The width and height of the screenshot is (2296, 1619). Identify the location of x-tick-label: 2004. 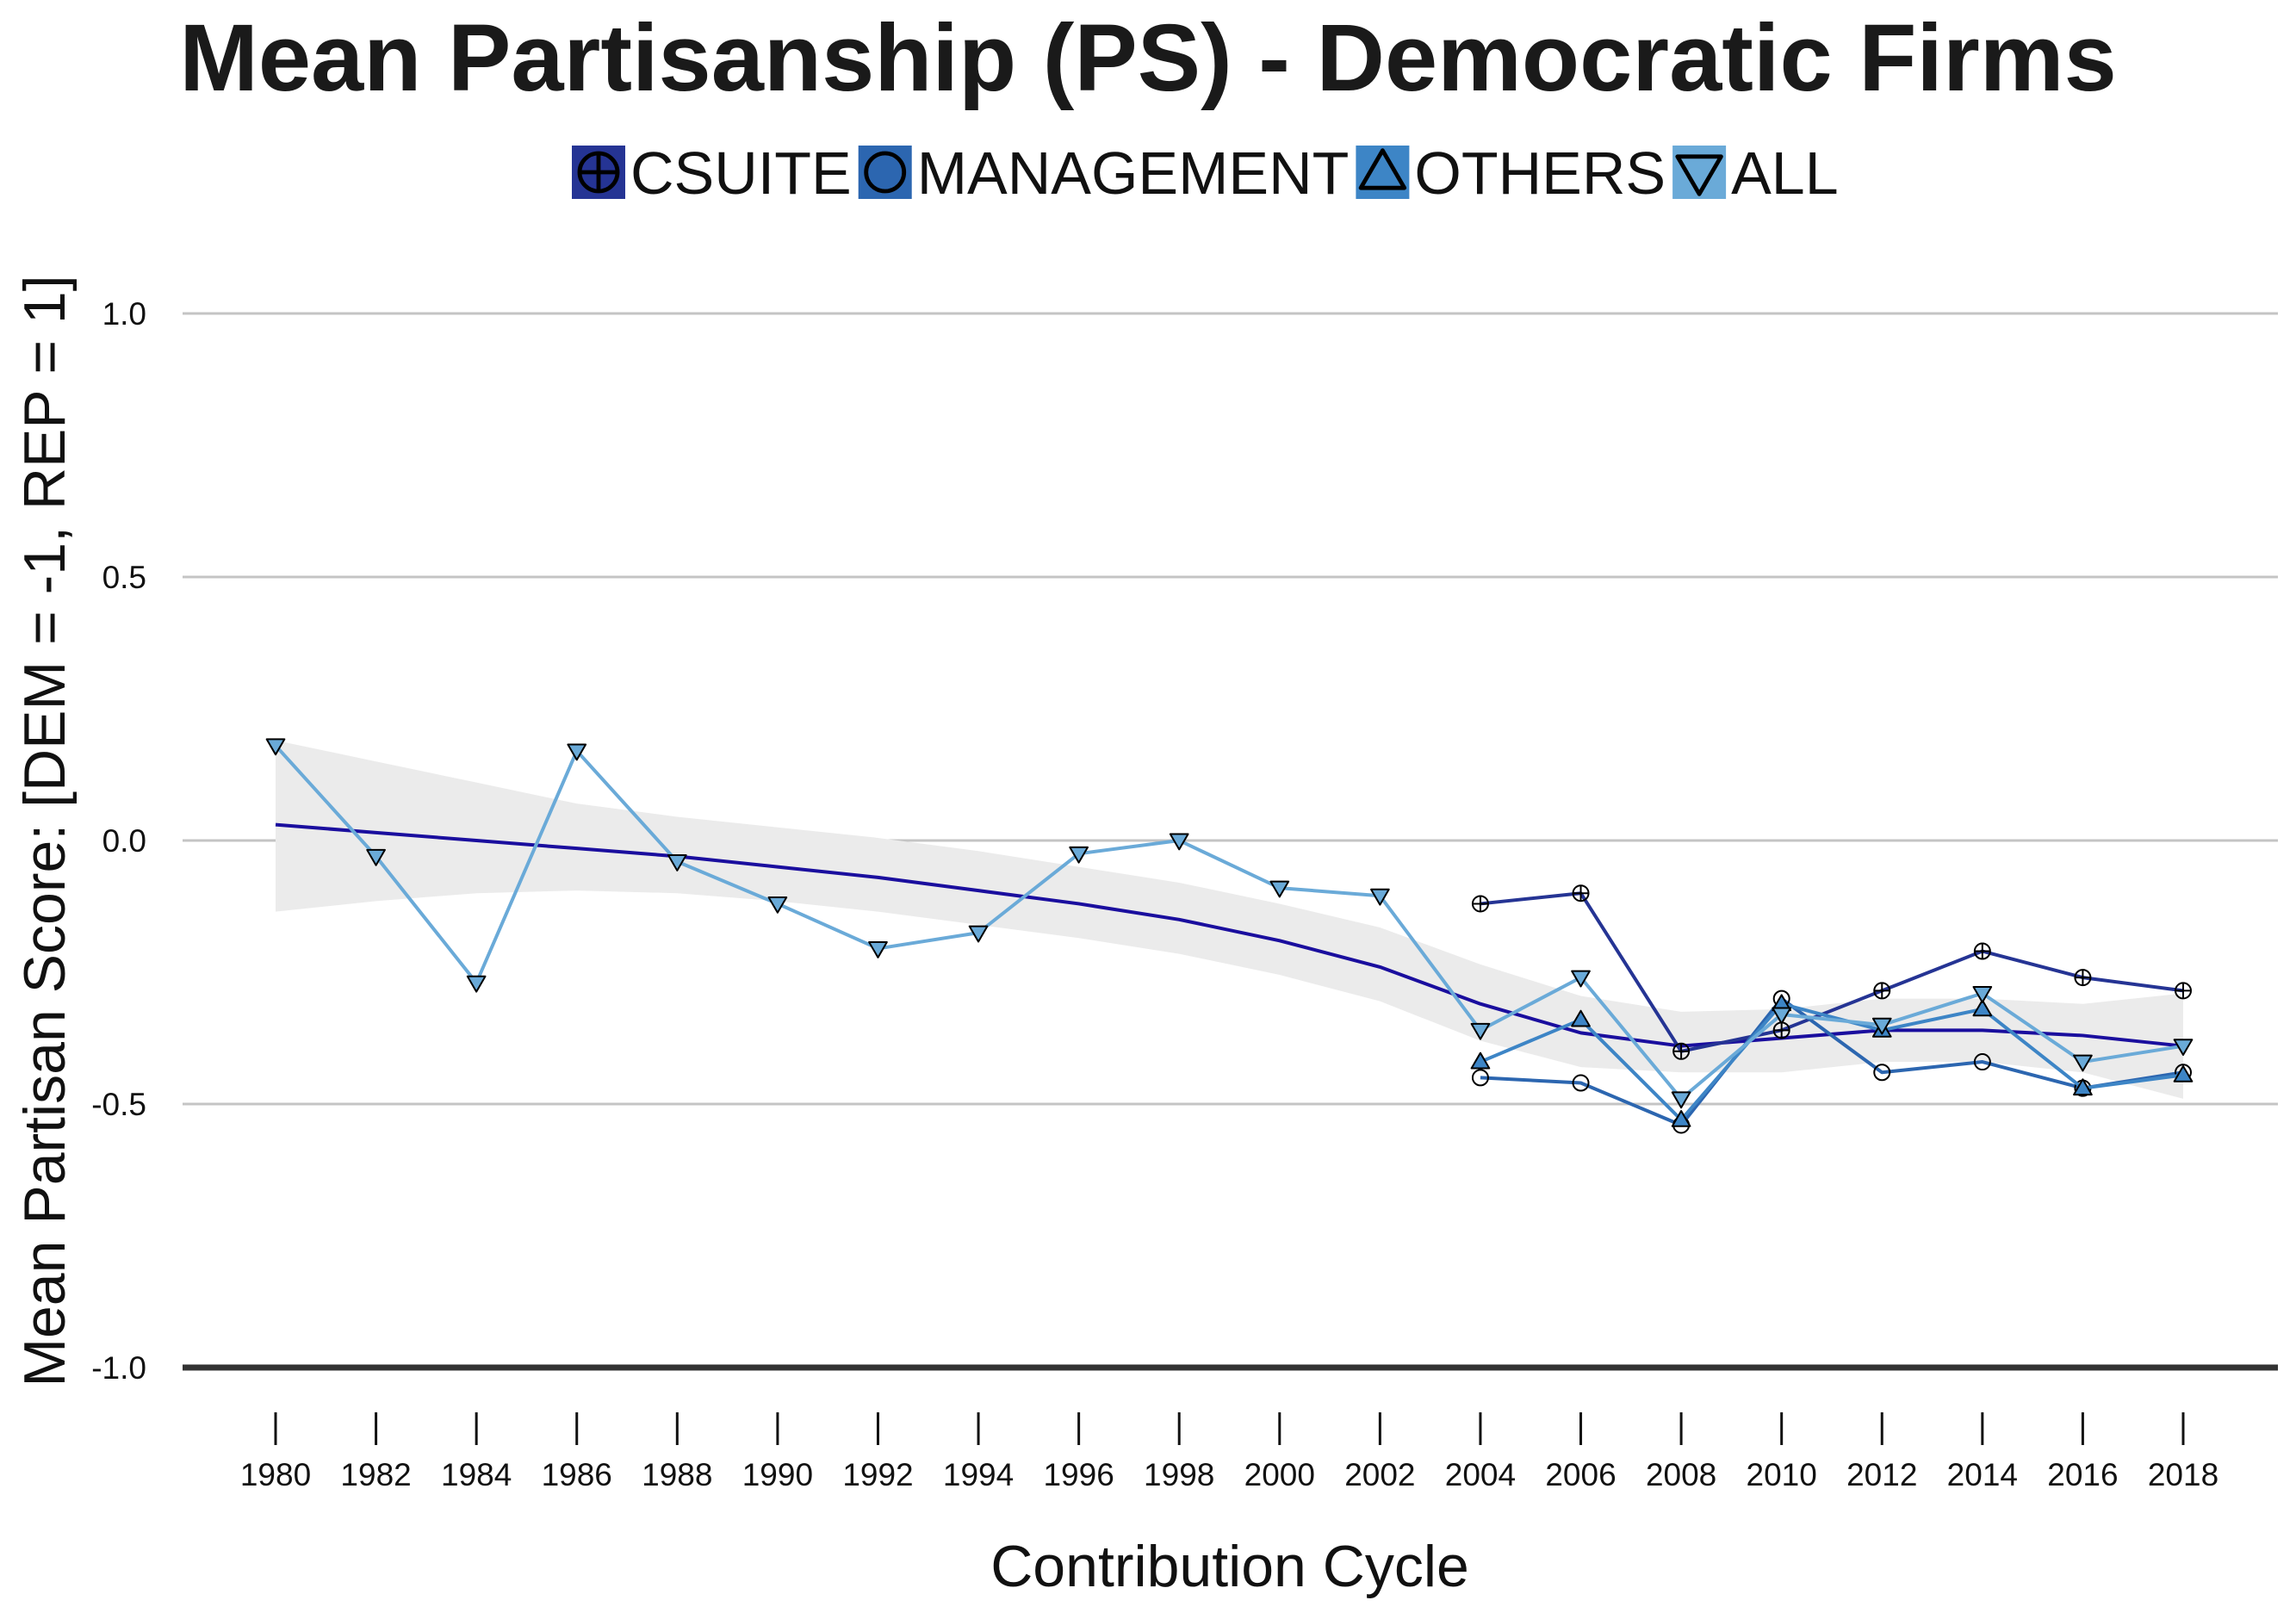
(1480, 1474).